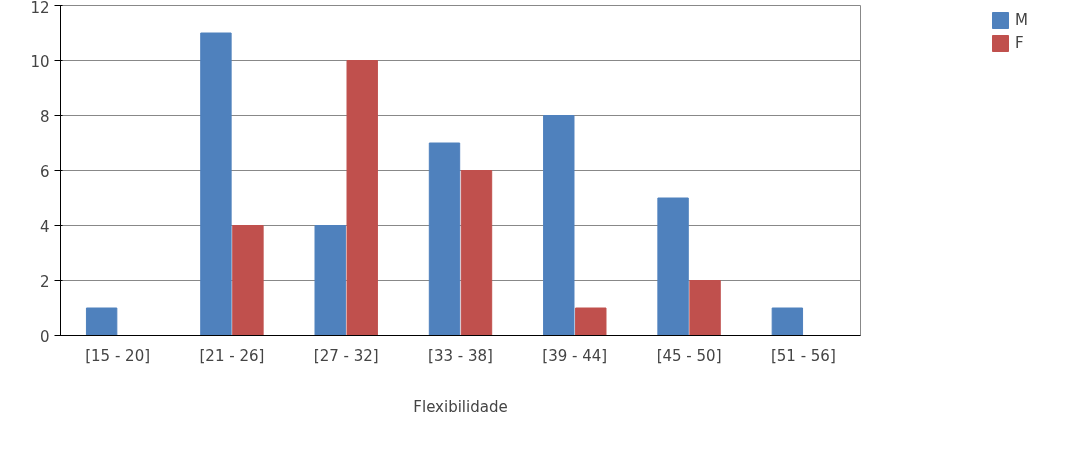 Image resolution: width=1066 pixels, height=464 pixels. Describe the element at coordinates (44, 336) in the screenshot. I see `y-tick-label: 0` at that location.